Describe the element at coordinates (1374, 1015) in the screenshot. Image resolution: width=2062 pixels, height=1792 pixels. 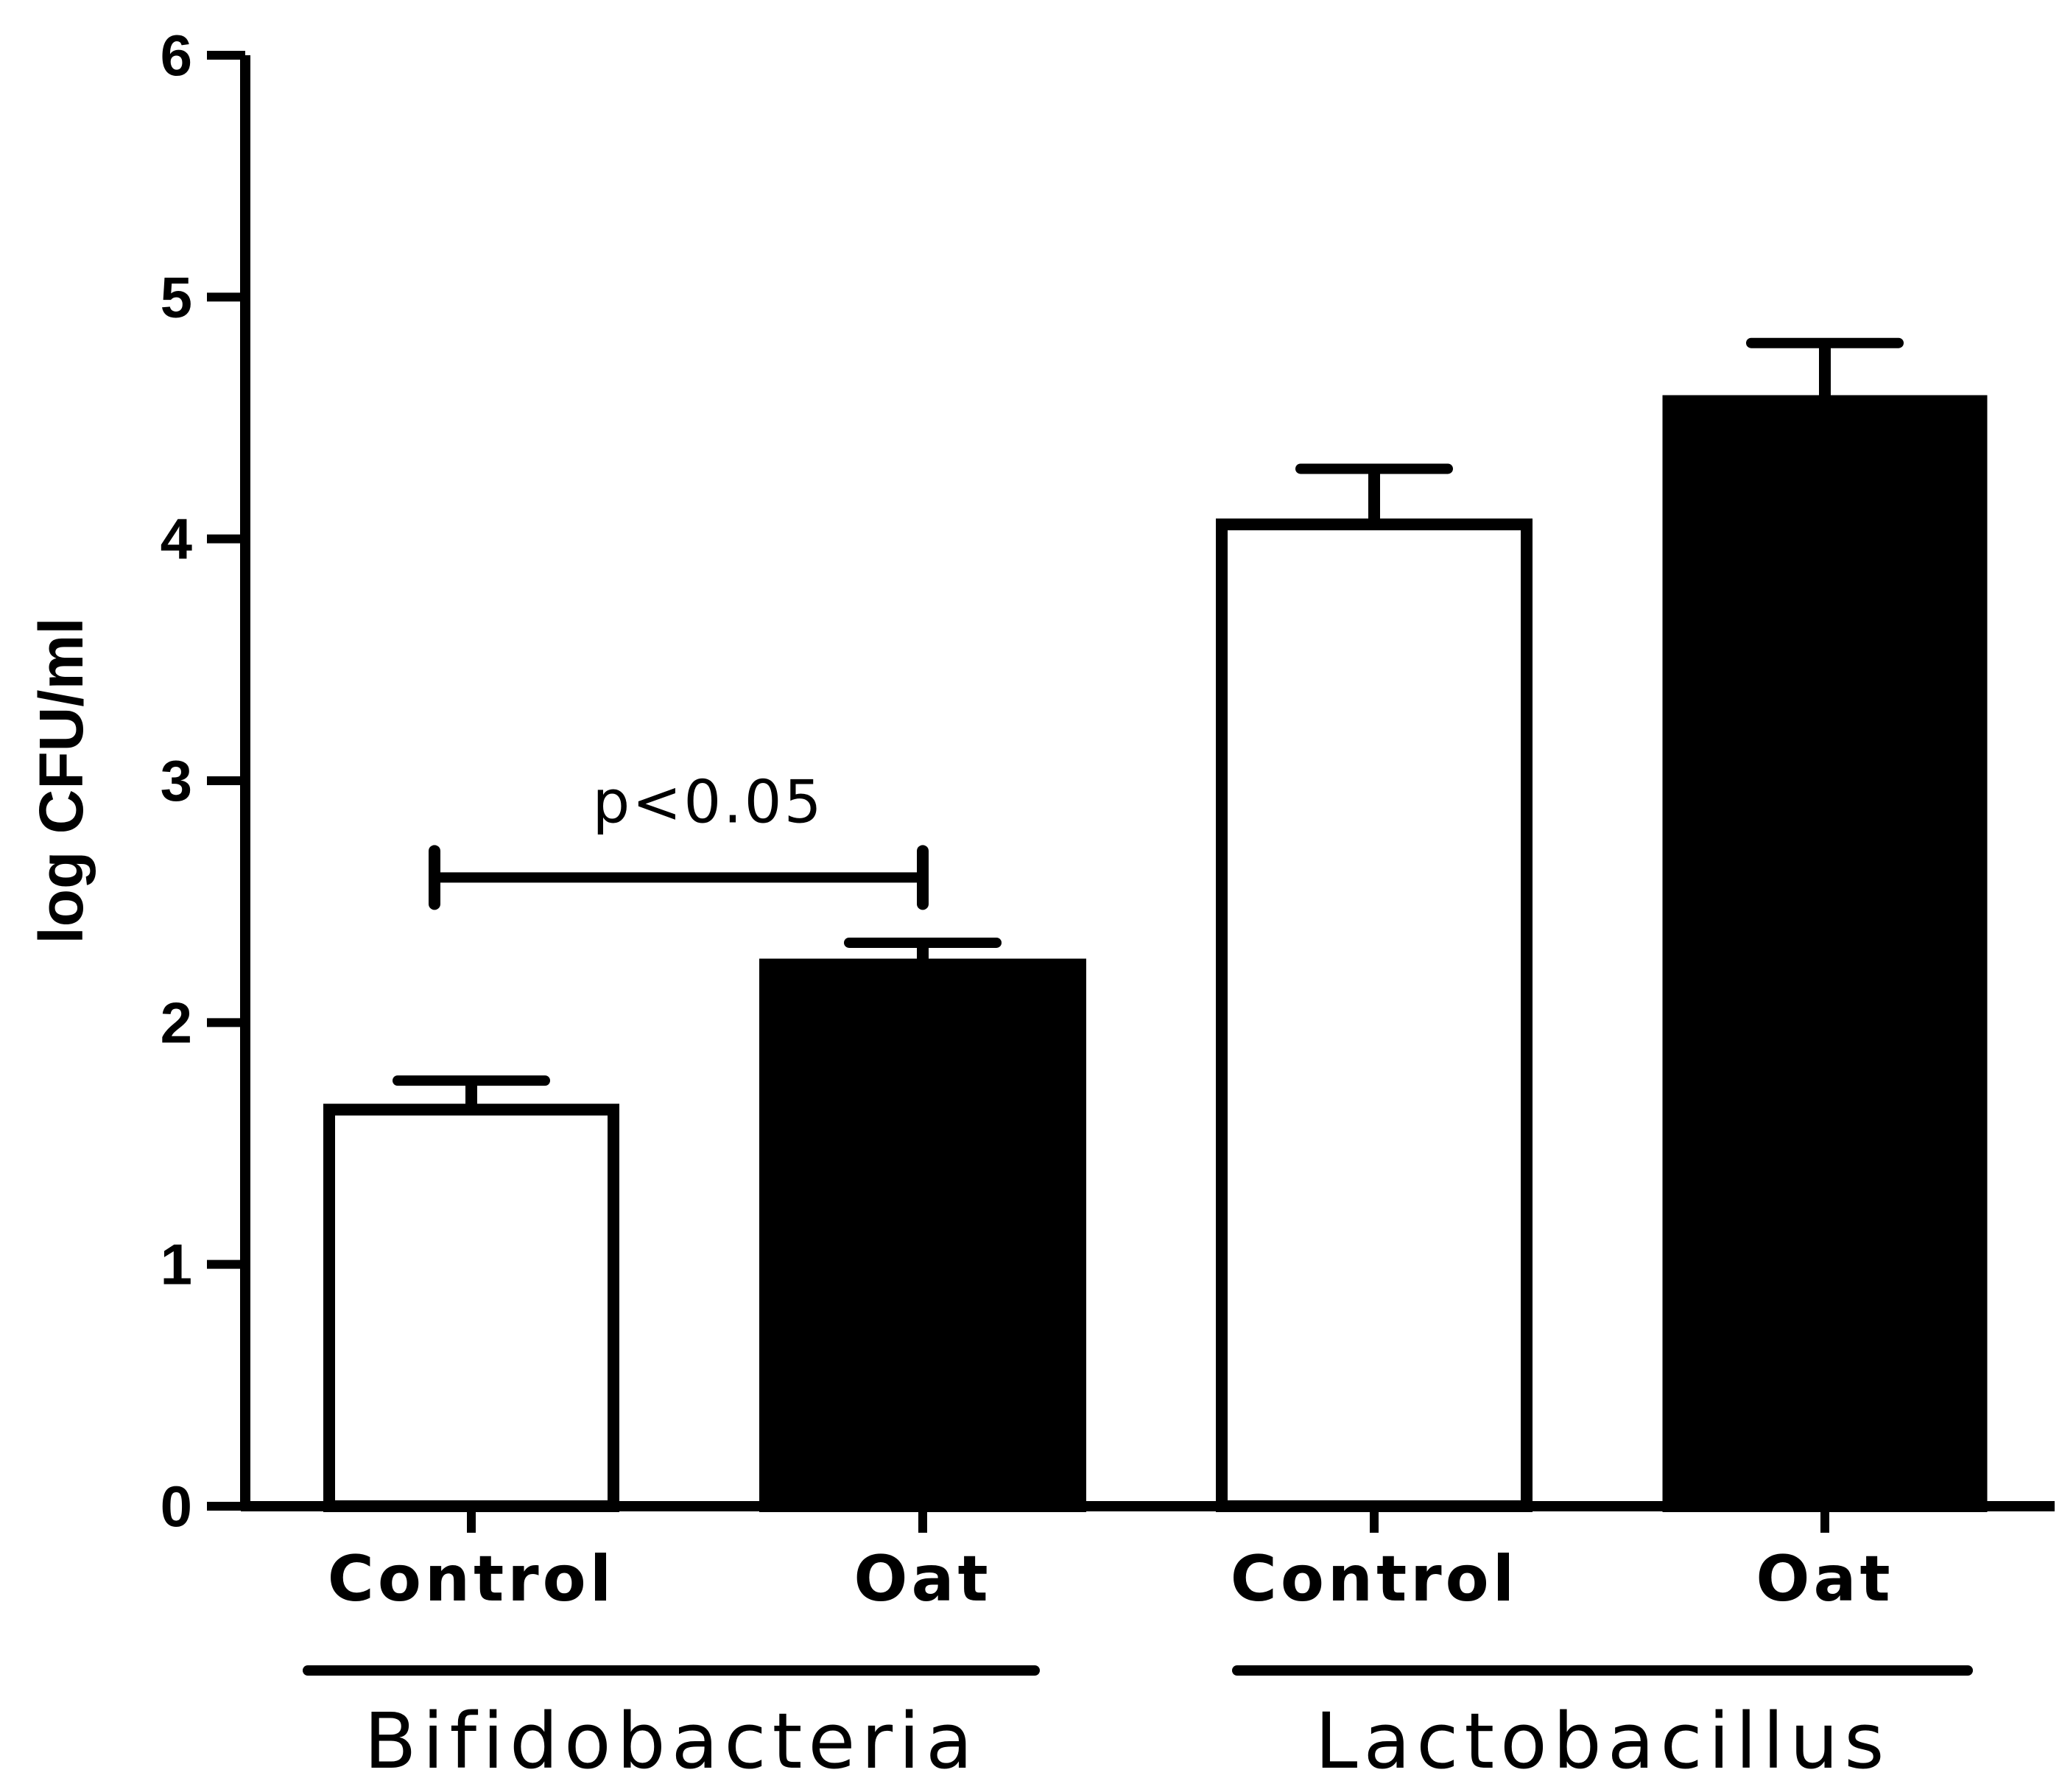
I see `bar-lactobacillus-control` at that location.